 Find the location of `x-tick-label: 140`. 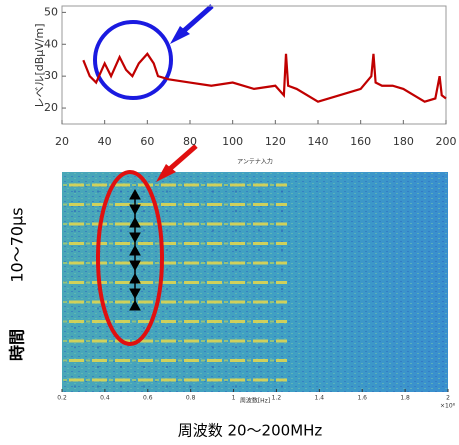

x-tick-label: 140 is located at coordinates (318, 141).